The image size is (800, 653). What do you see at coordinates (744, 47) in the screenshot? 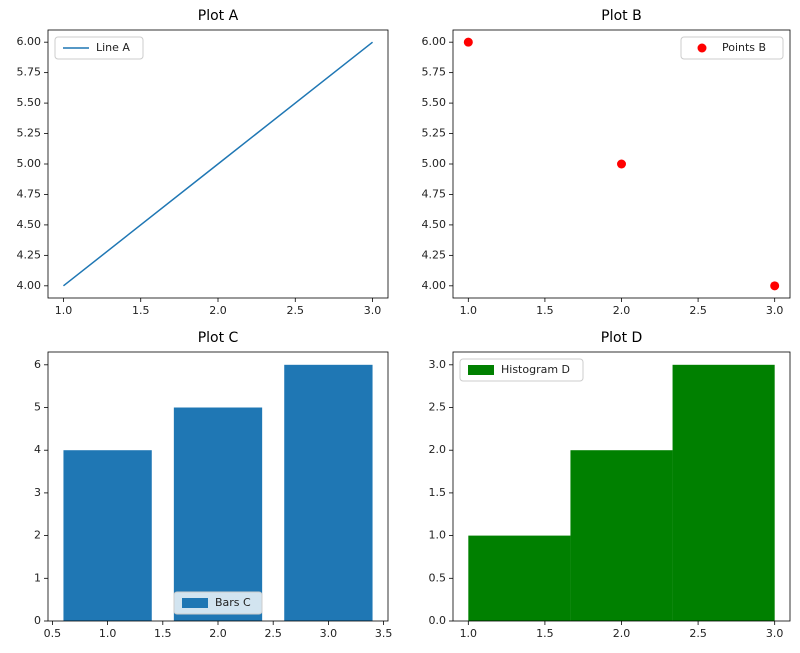
I see `legend-label: Points B` at bounding box center [744, 47].